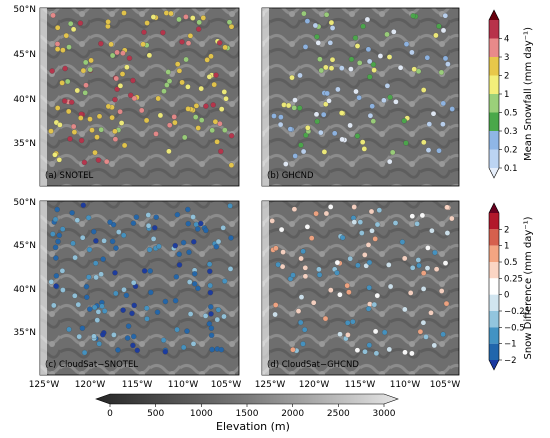 The image size is (550, 438). Describe the element at coordinates (506, 296) in the screenshot. I see `colorbar-tick-label: 0` at that location.